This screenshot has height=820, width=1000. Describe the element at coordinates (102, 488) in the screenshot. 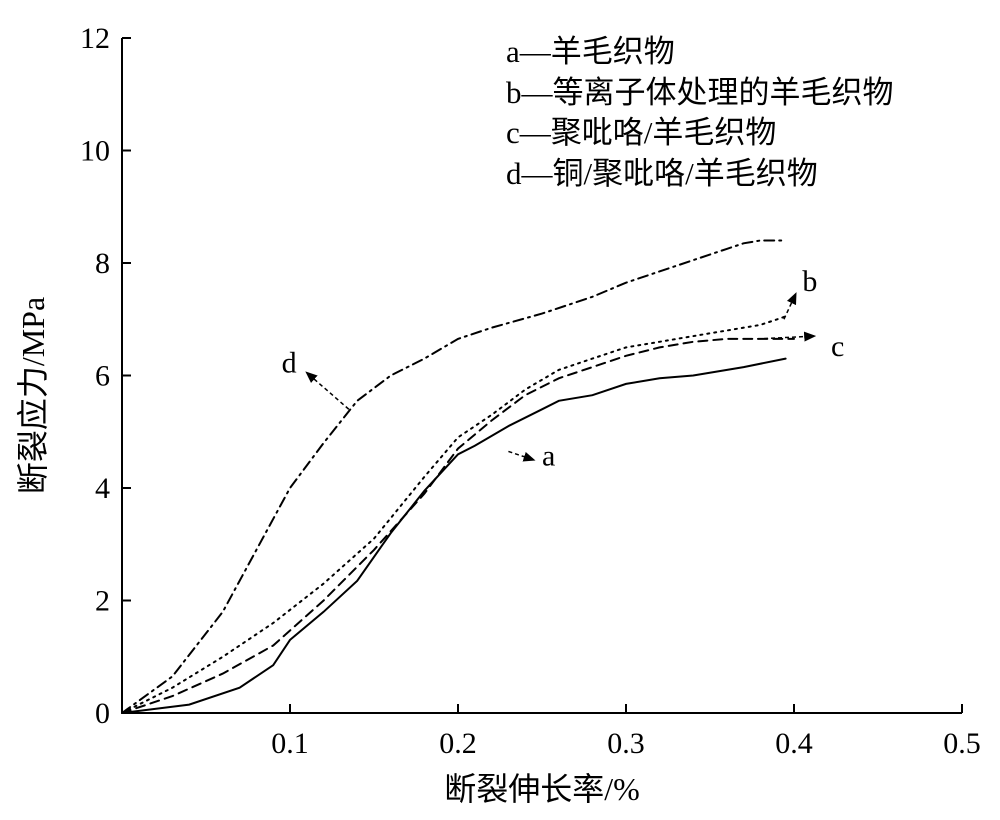

I see `y-tick-label: 4` at that location.